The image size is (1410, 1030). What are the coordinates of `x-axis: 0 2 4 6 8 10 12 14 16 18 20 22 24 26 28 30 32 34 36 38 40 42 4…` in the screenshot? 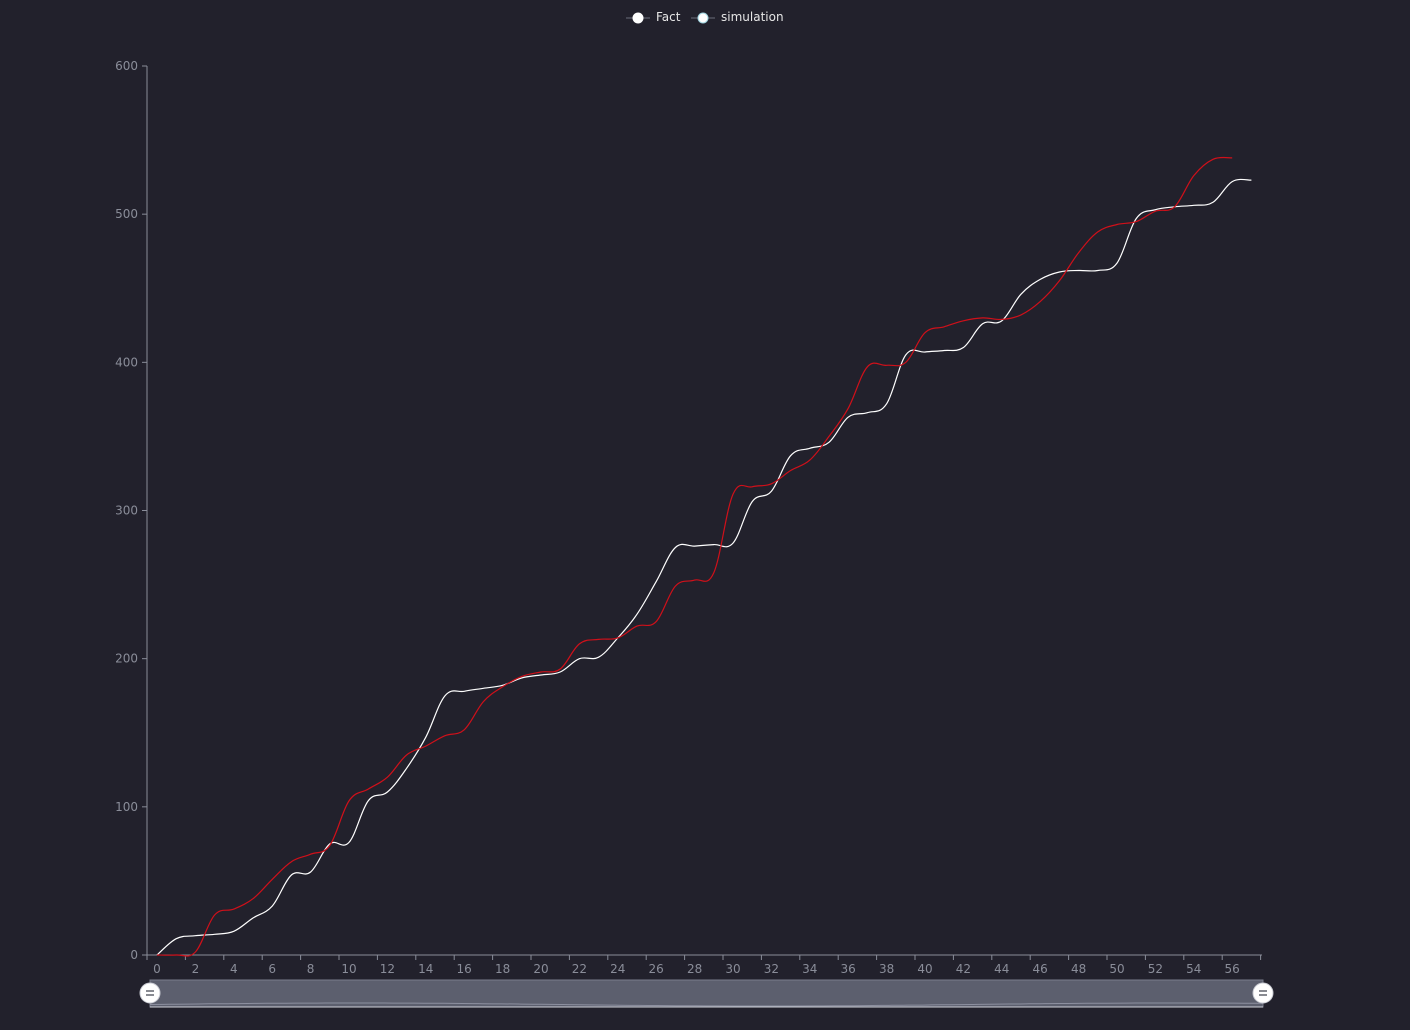 It's located at (704, 965).